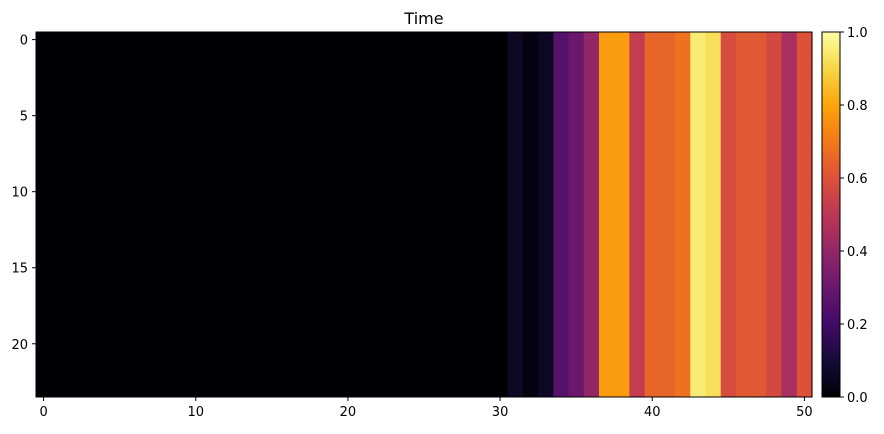 Image resolution: width=884 pixels, height=434 pixels. I want to click on x-tick-label: 30, so click(500, 412).